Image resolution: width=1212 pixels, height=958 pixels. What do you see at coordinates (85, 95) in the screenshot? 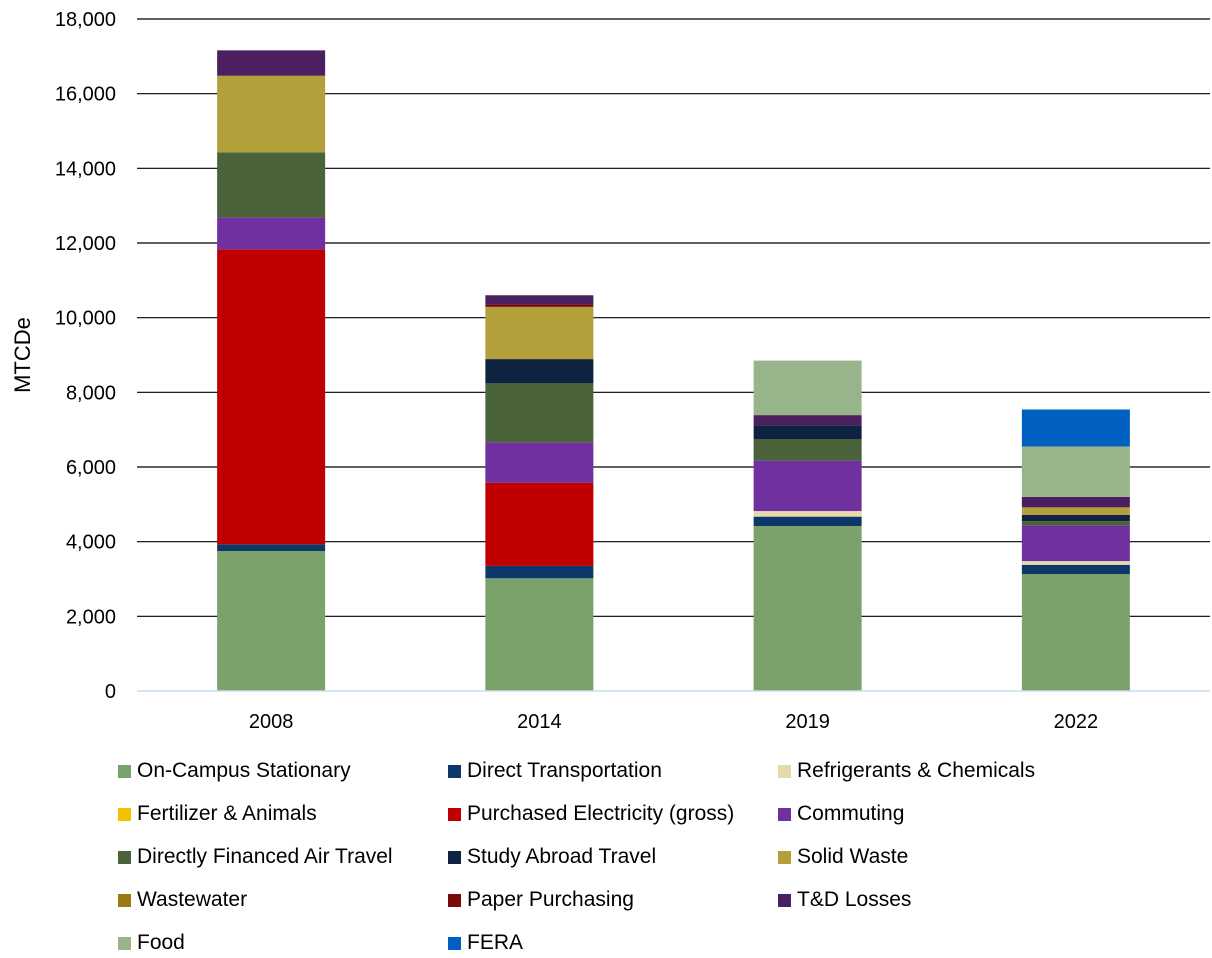
I see `y-tick-label: 16,000` at bounding box center [85, 95].